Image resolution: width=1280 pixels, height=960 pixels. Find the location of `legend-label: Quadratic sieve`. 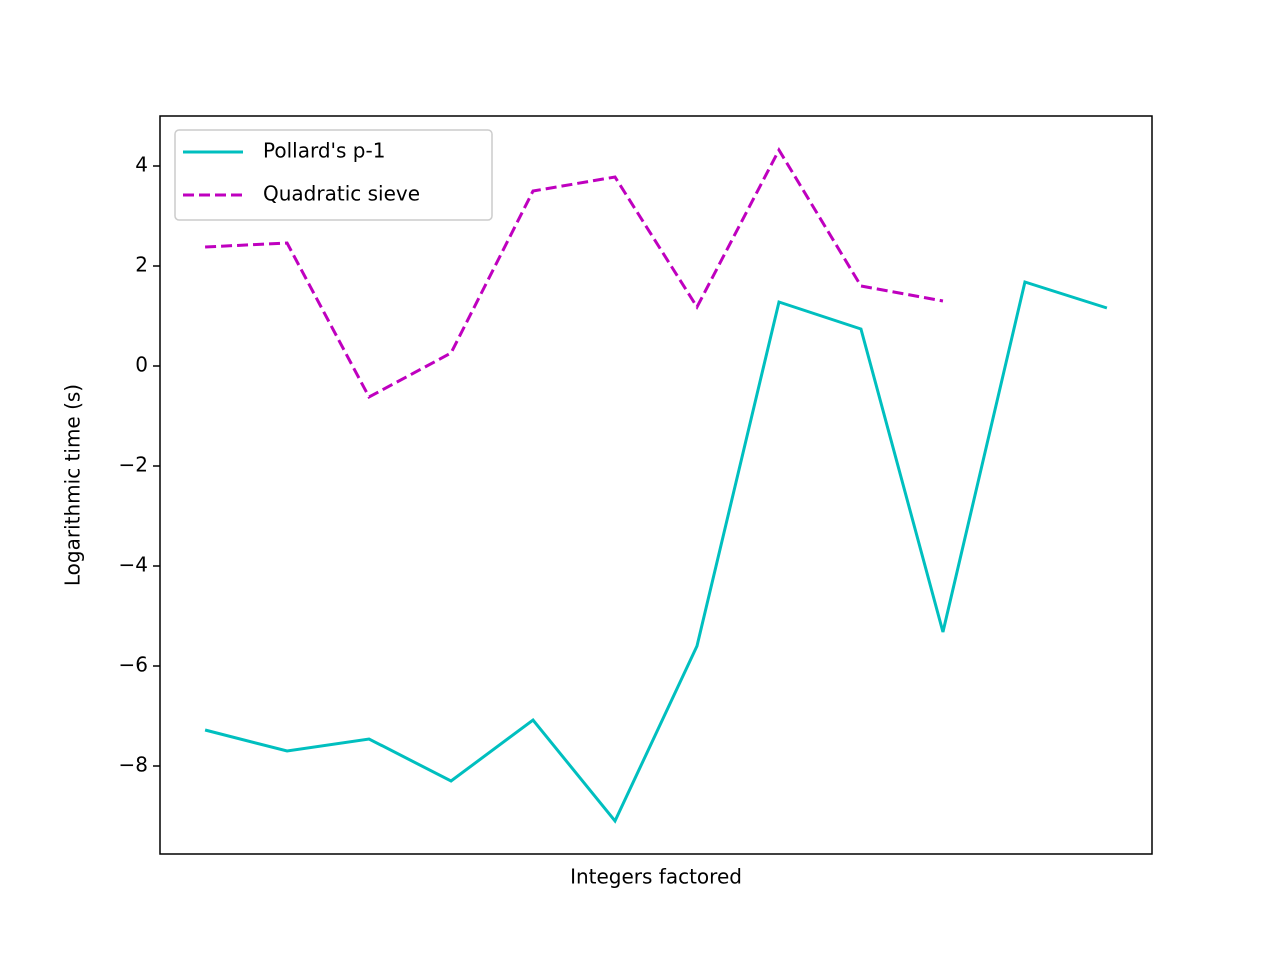

legend-label: Quadratic sieve is located at coordinates (341, 194).